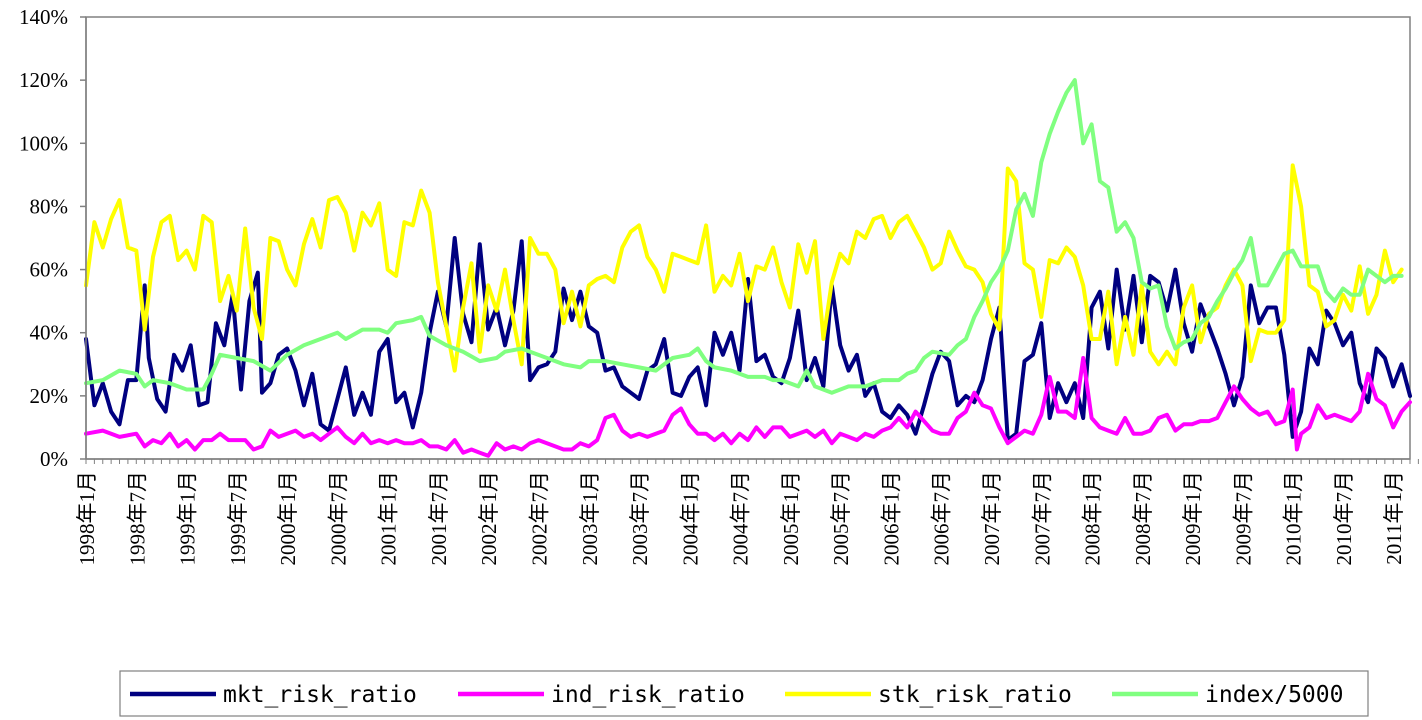 The width and height of the screenshot is (1422, 720). What do you see at coordinates (389, 518) in the screenshot?
I see `x-tick-label: 2001年1月` at bounding box center [389, 518].